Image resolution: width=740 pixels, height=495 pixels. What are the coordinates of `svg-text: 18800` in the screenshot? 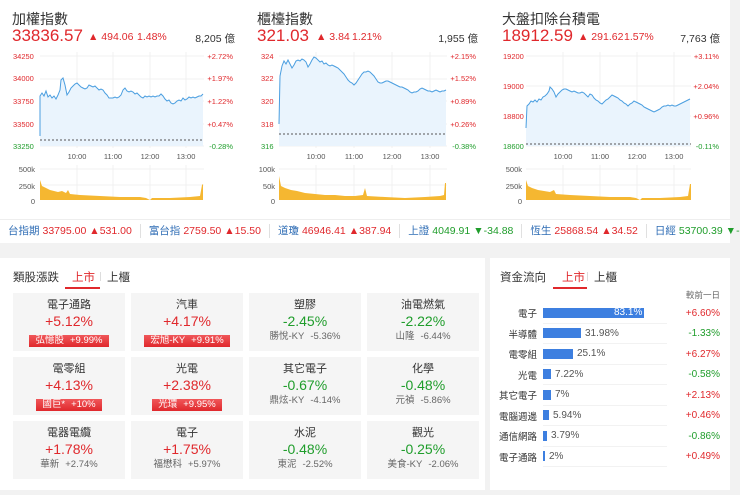 It's located at (513, 116).